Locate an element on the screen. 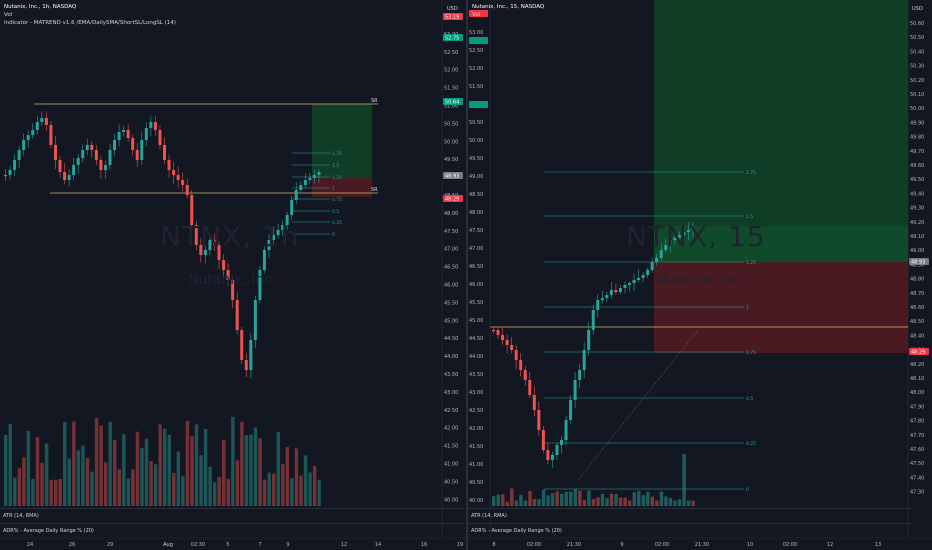 The width and height of the screenshot is (932, 550). price-tick-label: 47.40 is located at coordinates (917, 478).